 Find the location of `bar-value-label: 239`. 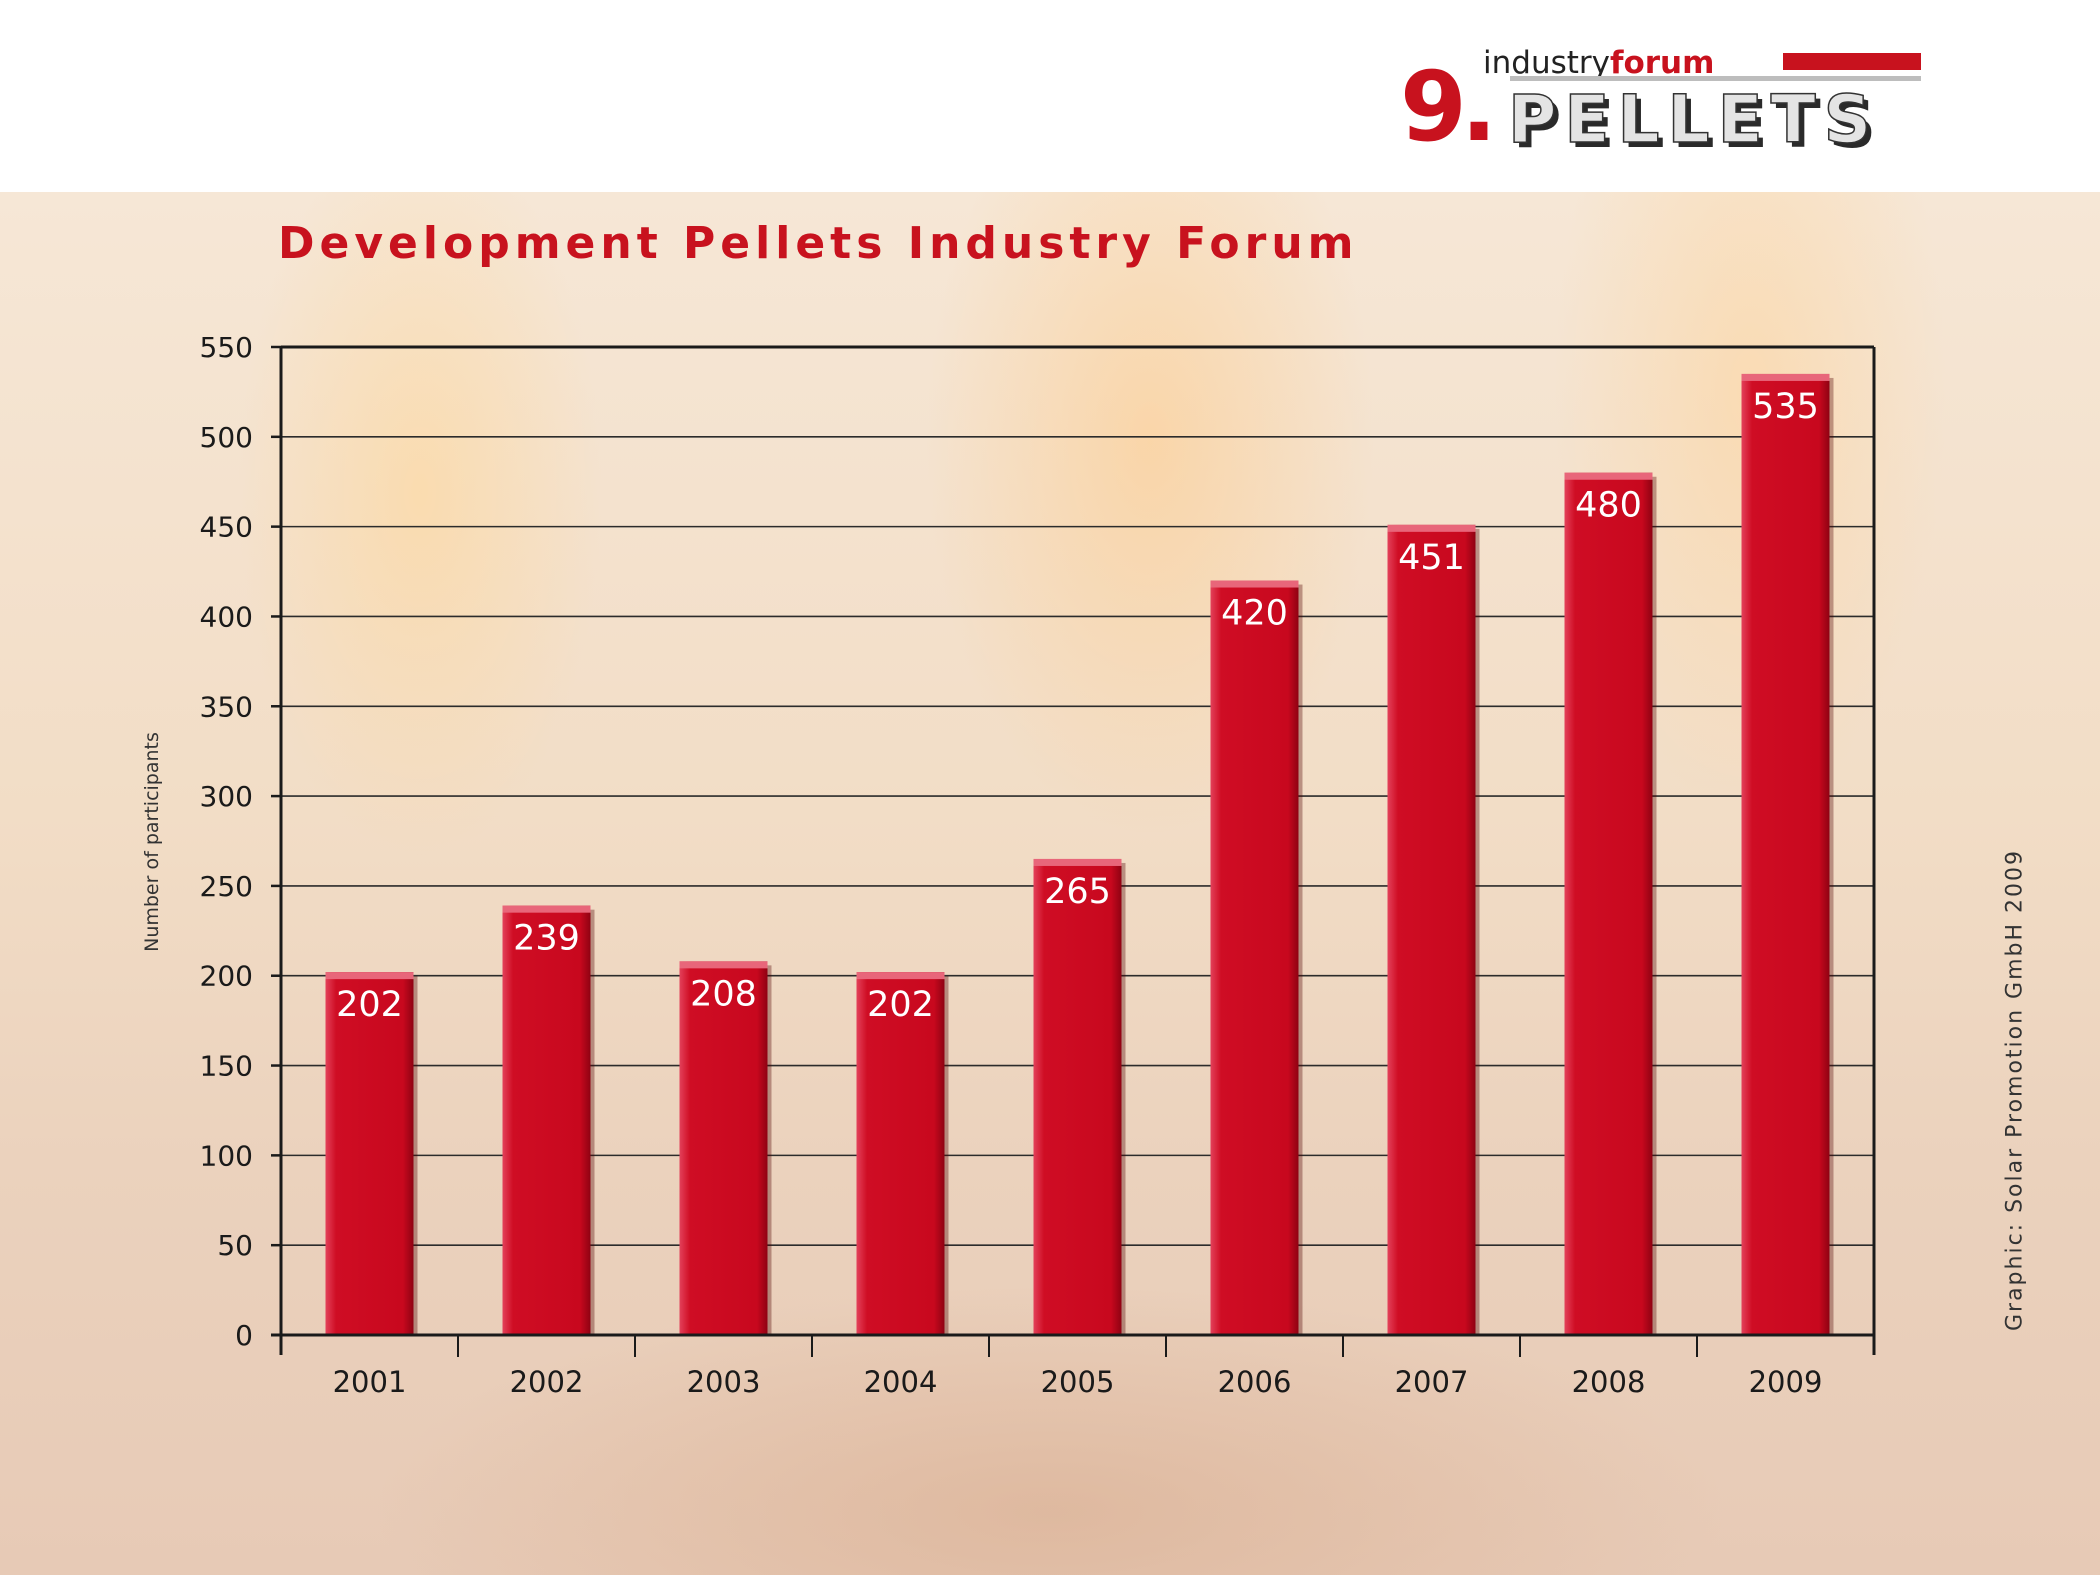

bar-value-label: 239 is located at coordinates (546, 939).